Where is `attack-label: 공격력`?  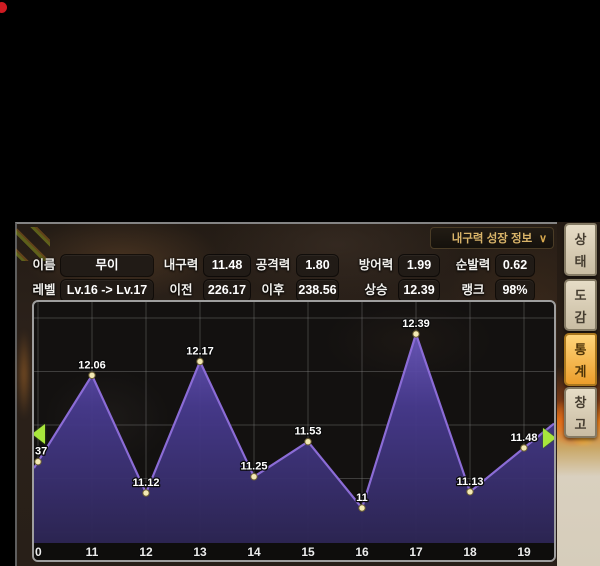 attack-label: 공격력 is located at coordinates (273, 265).